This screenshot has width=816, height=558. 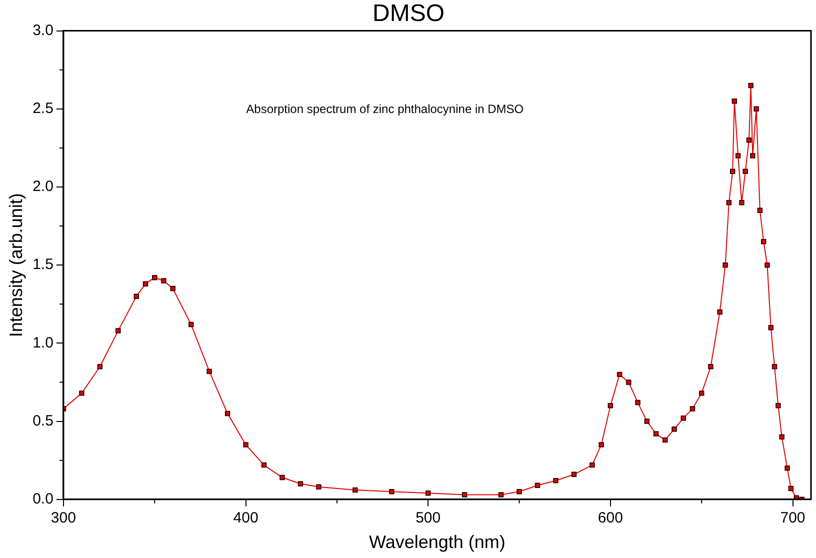 I want to click on x-tick-label: 700, so click(x=793, y=518).